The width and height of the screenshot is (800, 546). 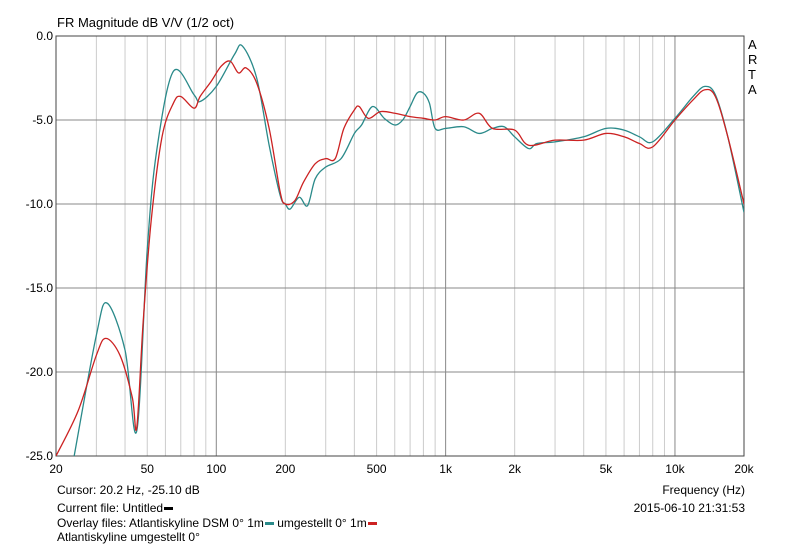 I want to click on cursor-readout: Cursor: 20.2 Hz, -25.10 dB, so click(x=128, y=490).